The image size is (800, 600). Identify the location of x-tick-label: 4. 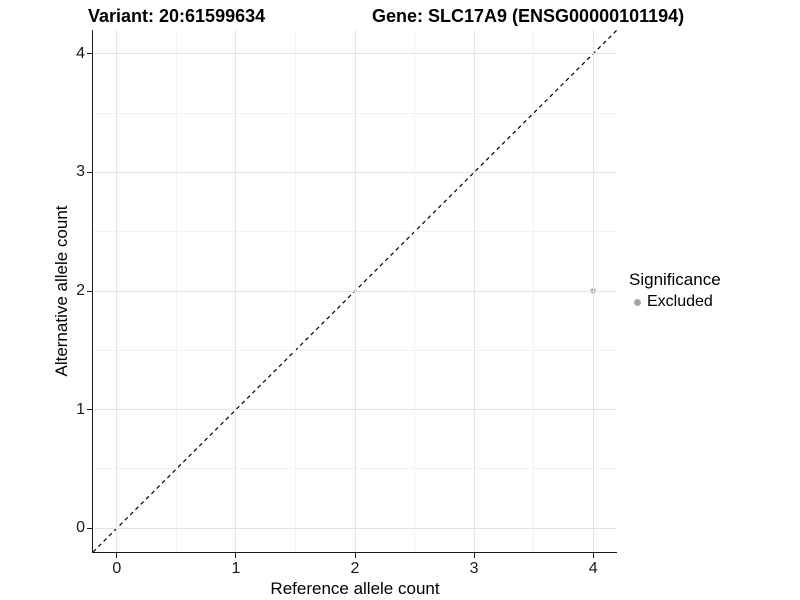
(593, 568).